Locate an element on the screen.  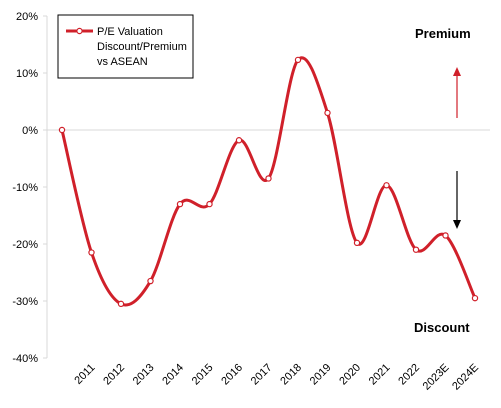
x-tick-label: 2020 is located at coordinates (350, 375).